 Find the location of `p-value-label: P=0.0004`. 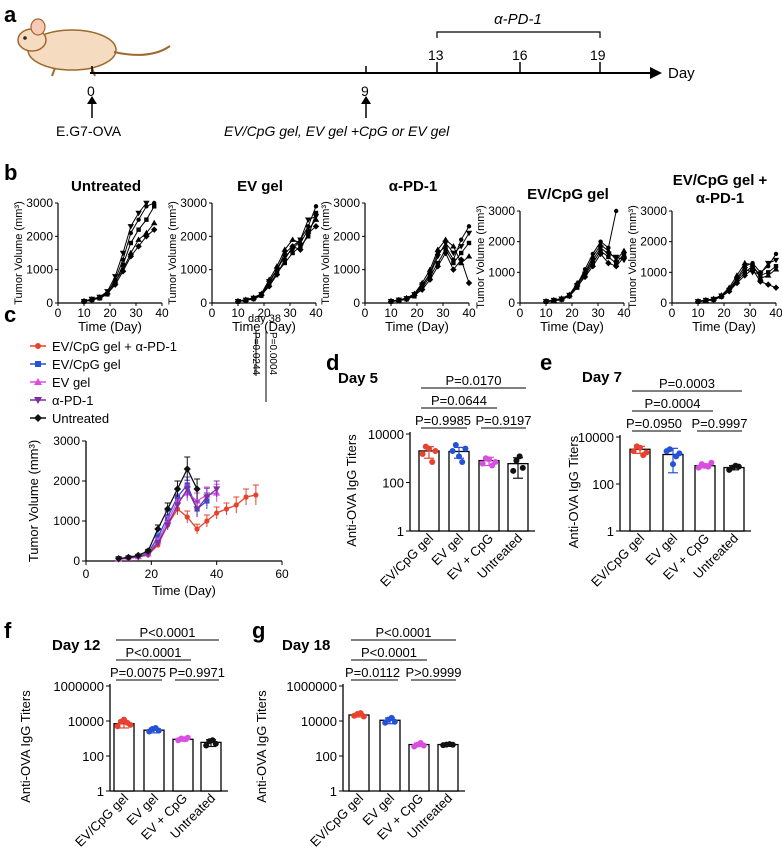

p-value-label: P=0.0004 is located at coordinates (672, 403).